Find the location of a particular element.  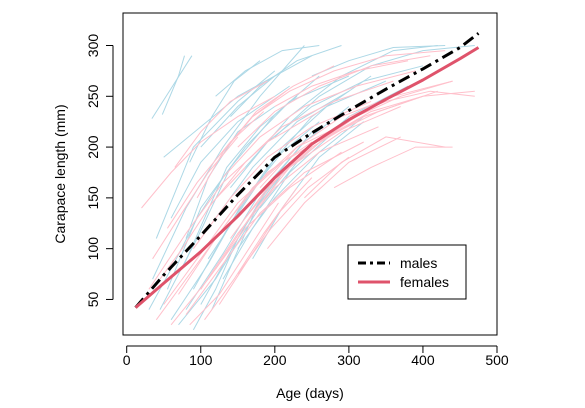

legend-box is located at coordinates (407, 272).